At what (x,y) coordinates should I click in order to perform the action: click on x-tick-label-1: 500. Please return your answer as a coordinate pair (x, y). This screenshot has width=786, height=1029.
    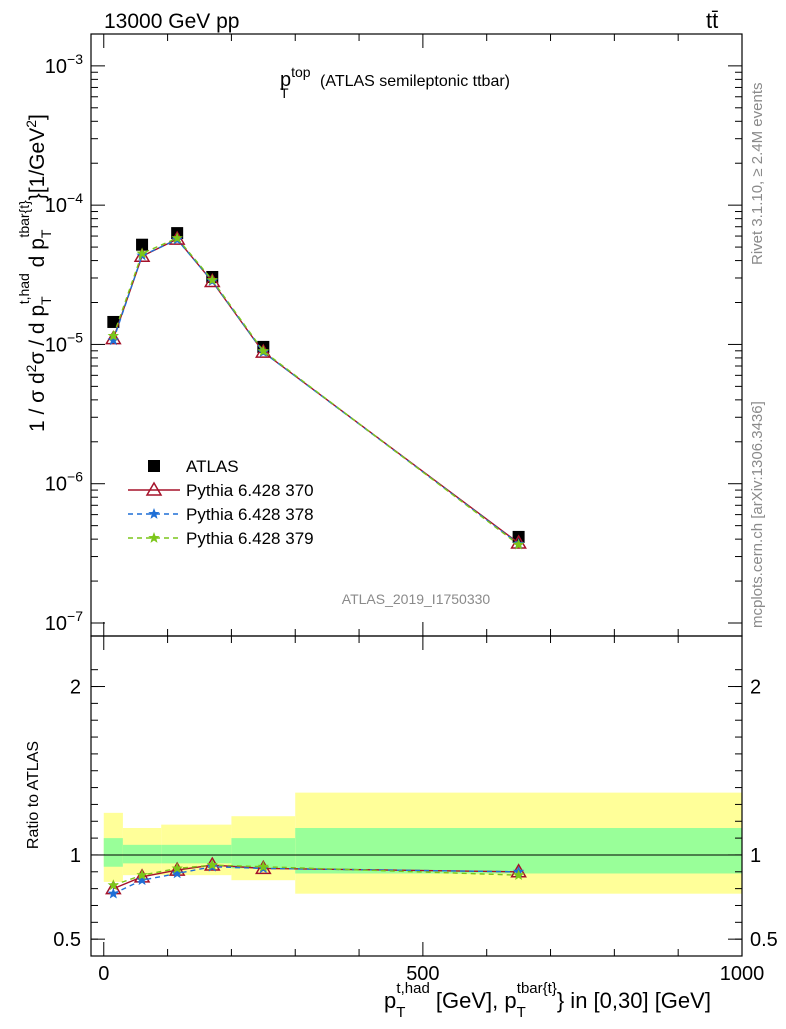
    Looking at the image, I should click on (422, 974).